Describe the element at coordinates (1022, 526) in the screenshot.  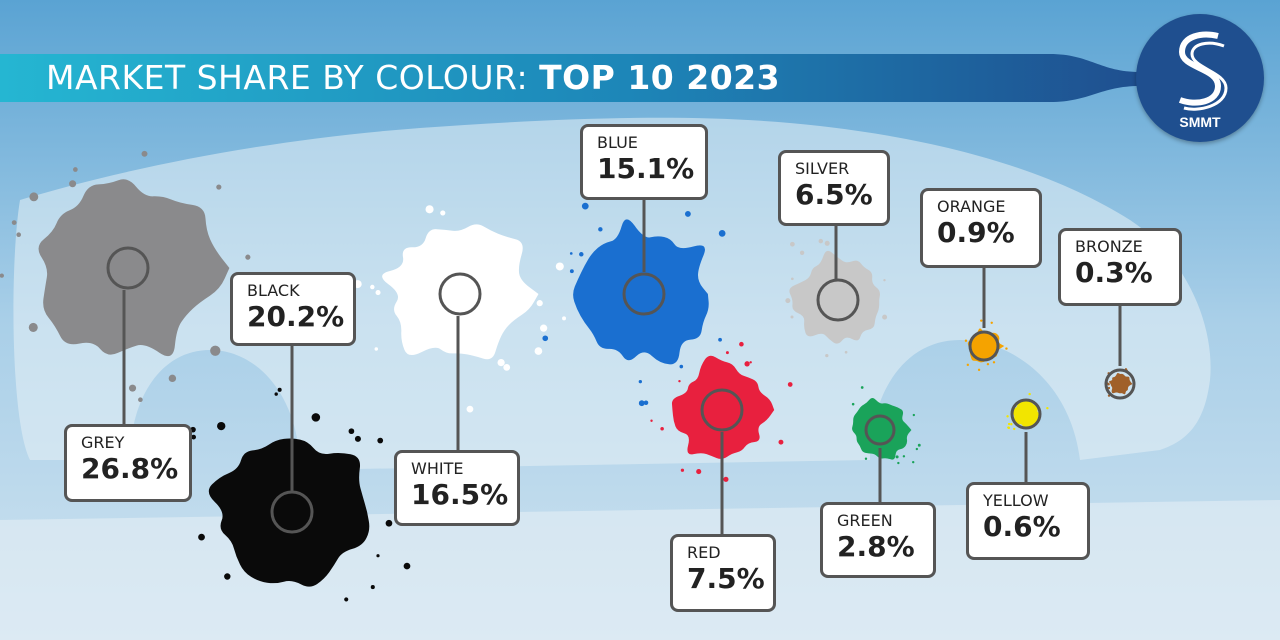
I see `value-label-yellow: 0.6%` at that location.